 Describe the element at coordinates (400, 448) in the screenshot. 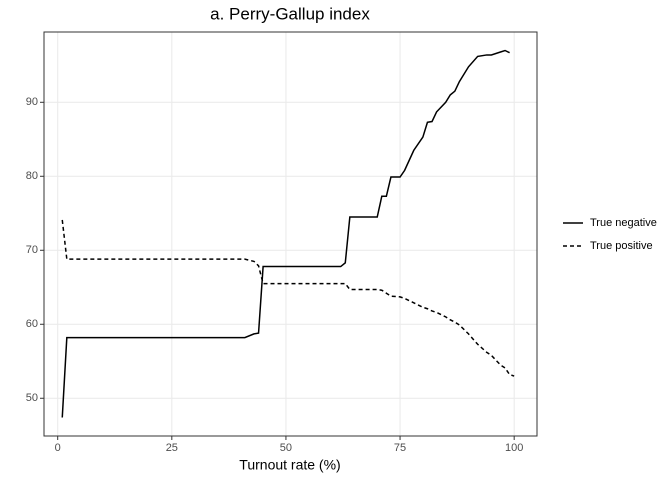

I see `x-tick-label: 75` at that location.